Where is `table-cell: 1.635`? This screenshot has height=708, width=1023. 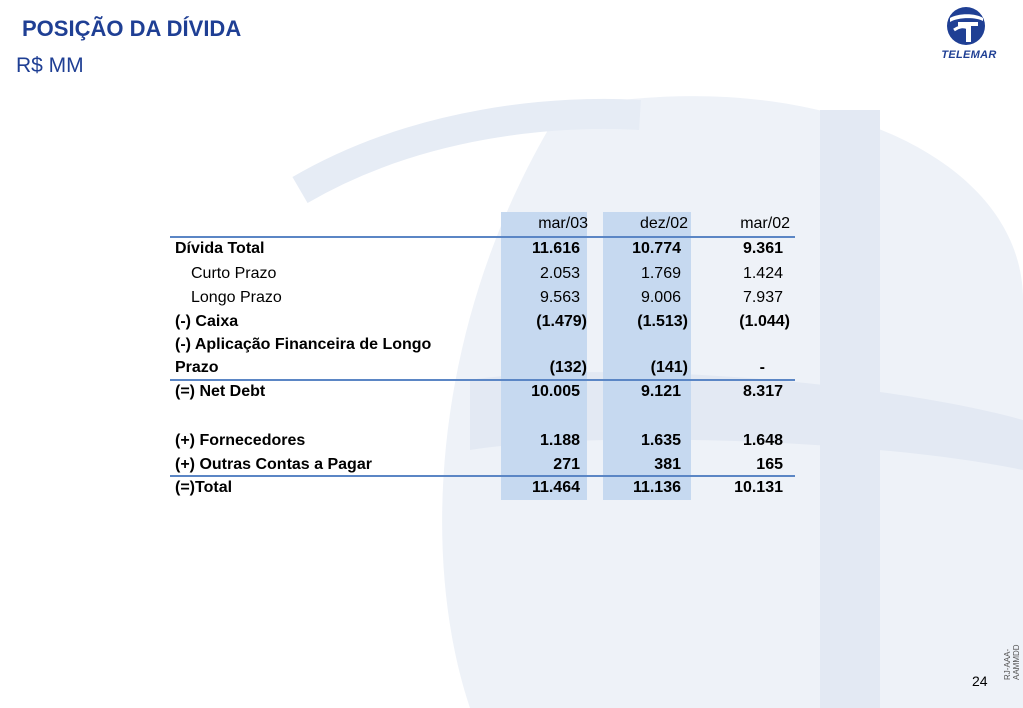
table-cell: 1.635 is located at coordinates (660, 440).